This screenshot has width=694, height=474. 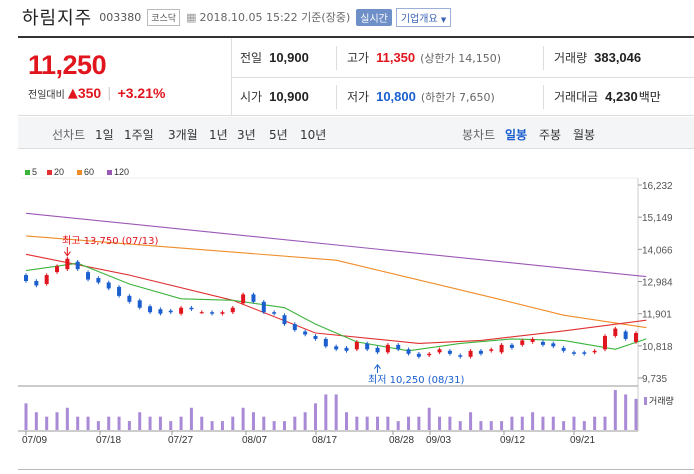 What do you see at coordinates (374, 17) in the screenshot?
I see `realtime-button: 실시간` at bounding box center [374, 17].